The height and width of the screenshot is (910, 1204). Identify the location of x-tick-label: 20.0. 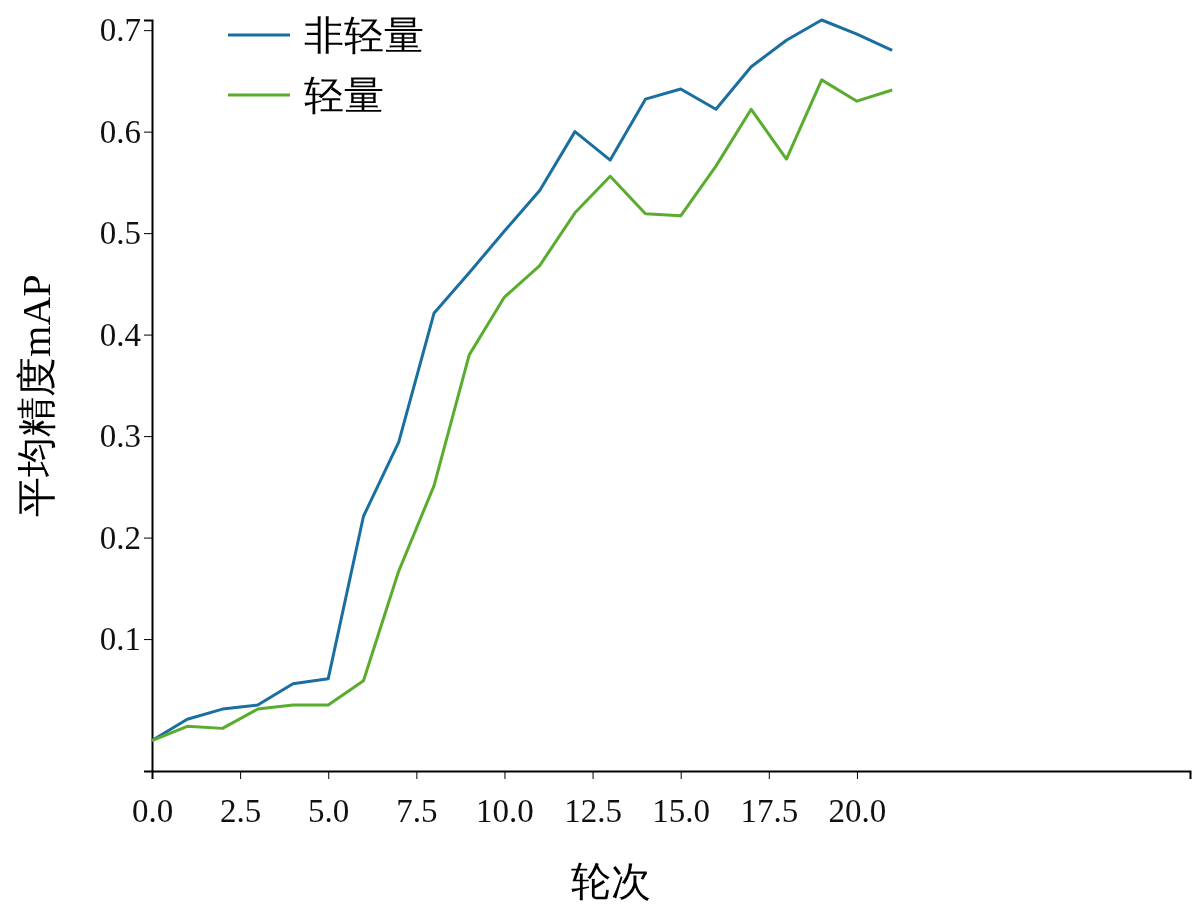
(857, 810).